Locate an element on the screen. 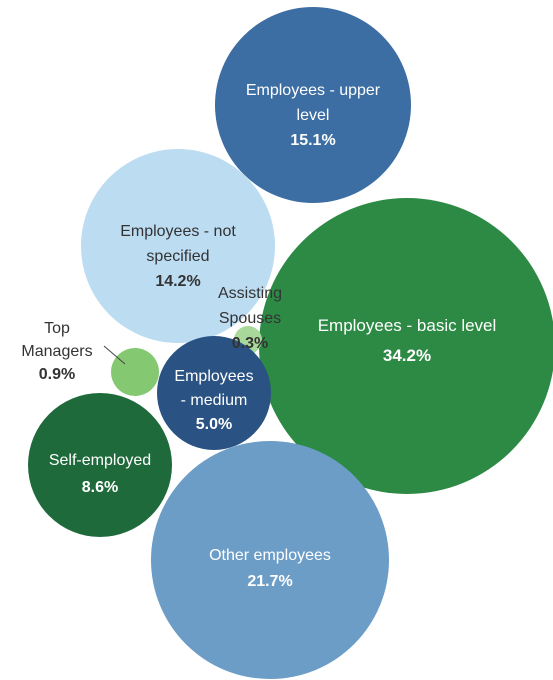  bubble-label-top-managers-line-2: Managers is located at coordinates (56, 351).